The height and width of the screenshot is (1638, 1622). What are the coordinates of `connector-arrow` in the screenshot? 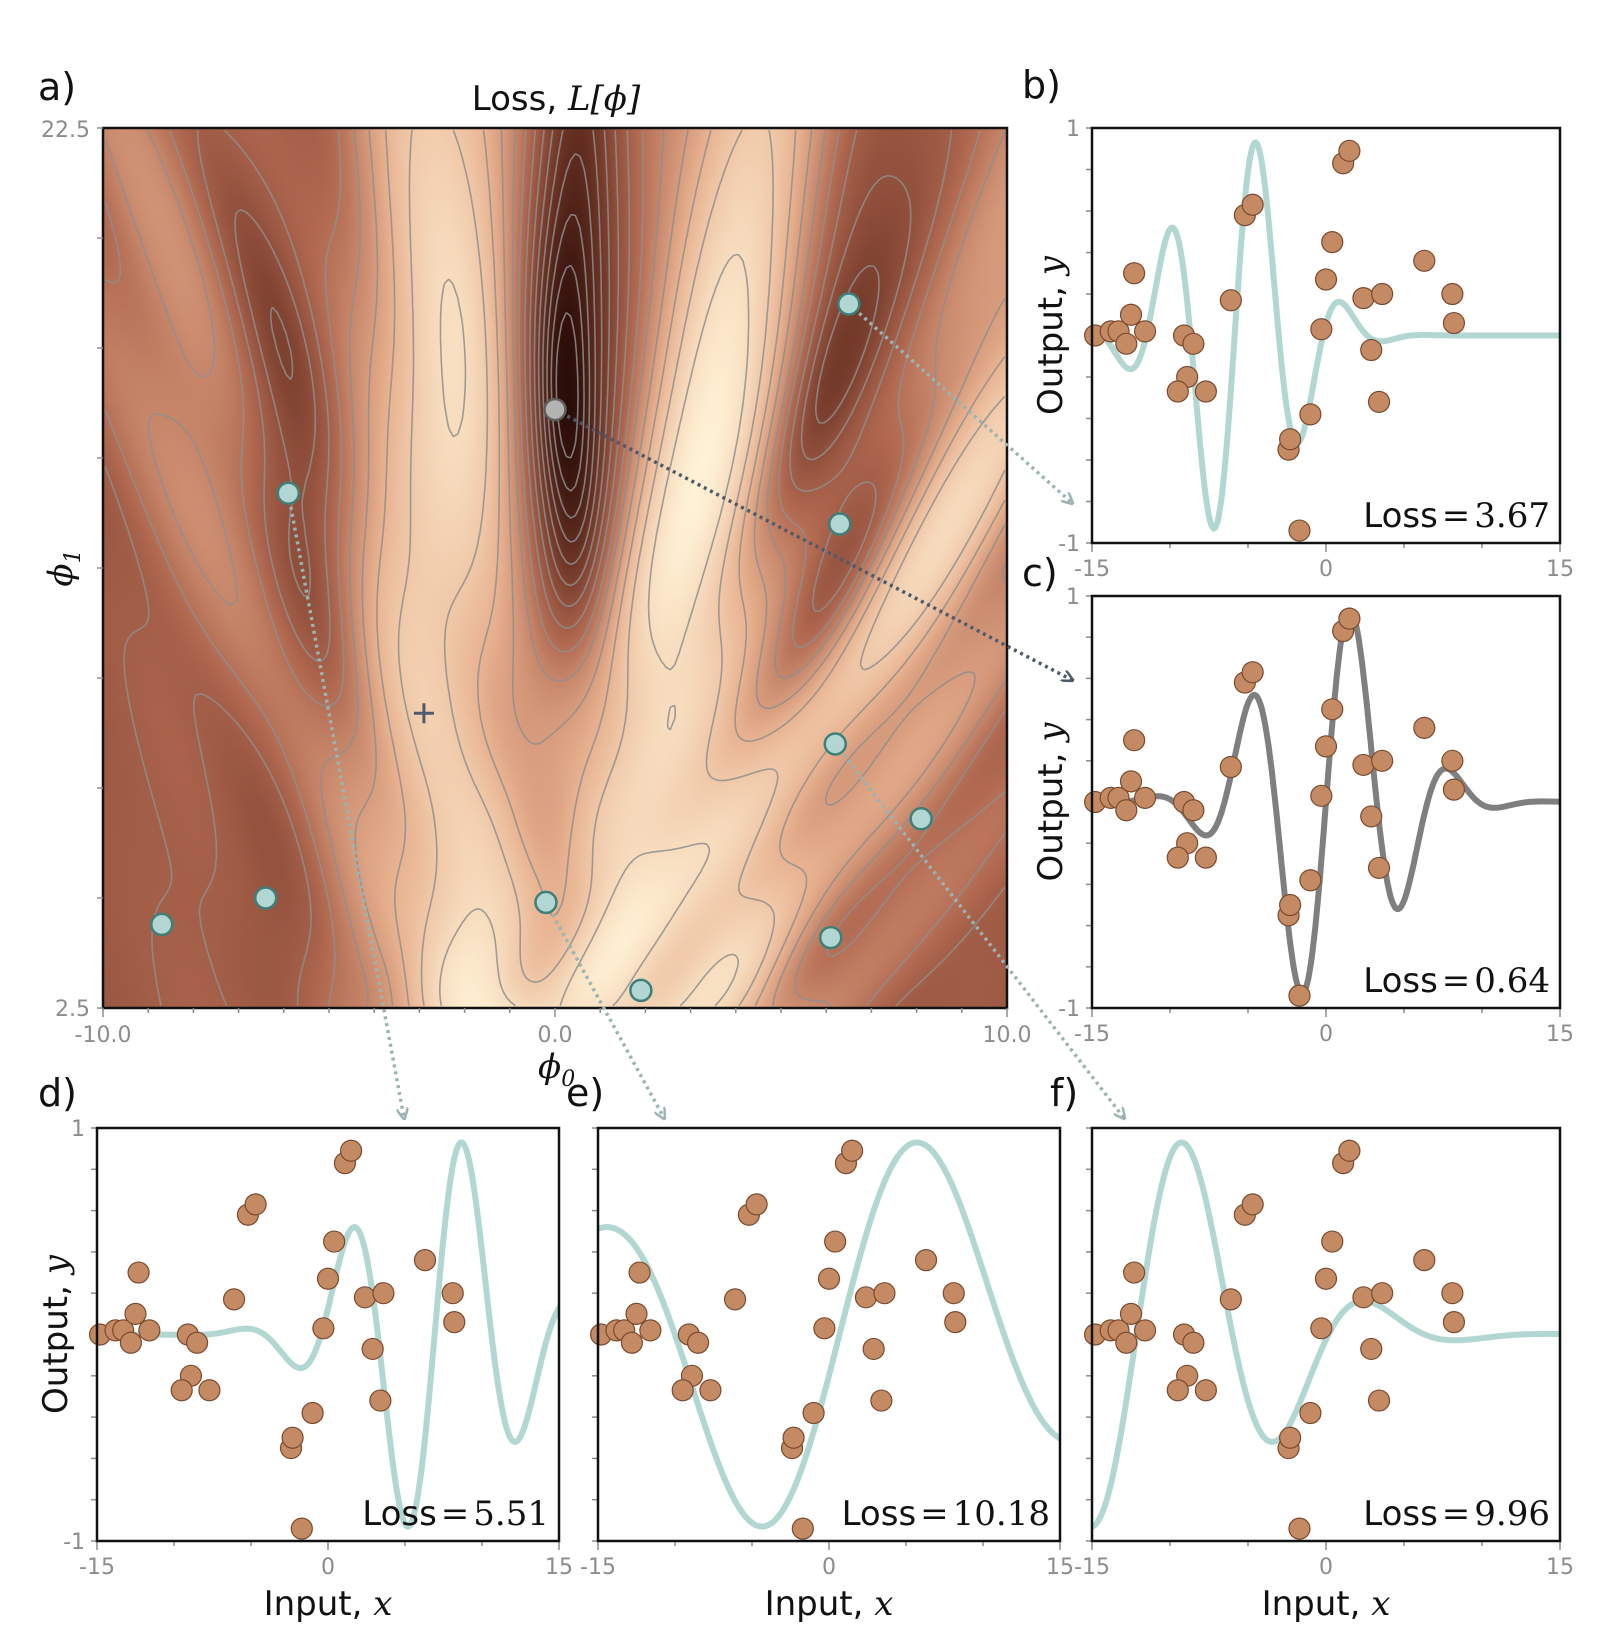 It's located at (978, 930).